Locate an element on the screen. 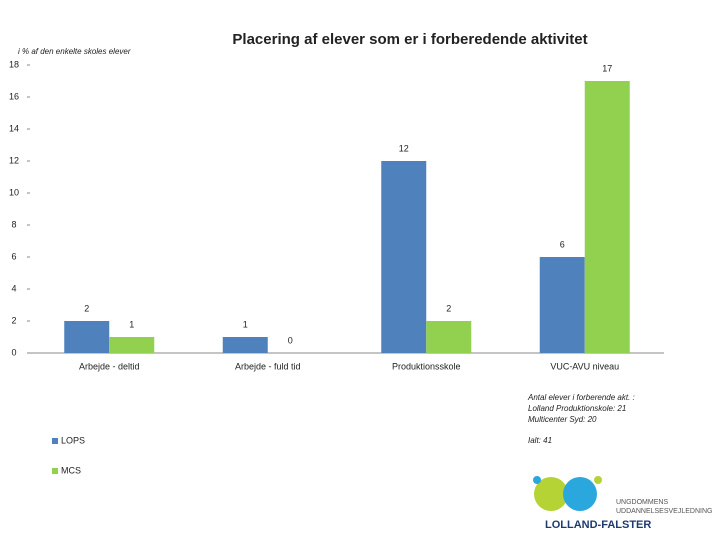  logo-text: UNGDOMMENS is located at coordinates (642, 502).